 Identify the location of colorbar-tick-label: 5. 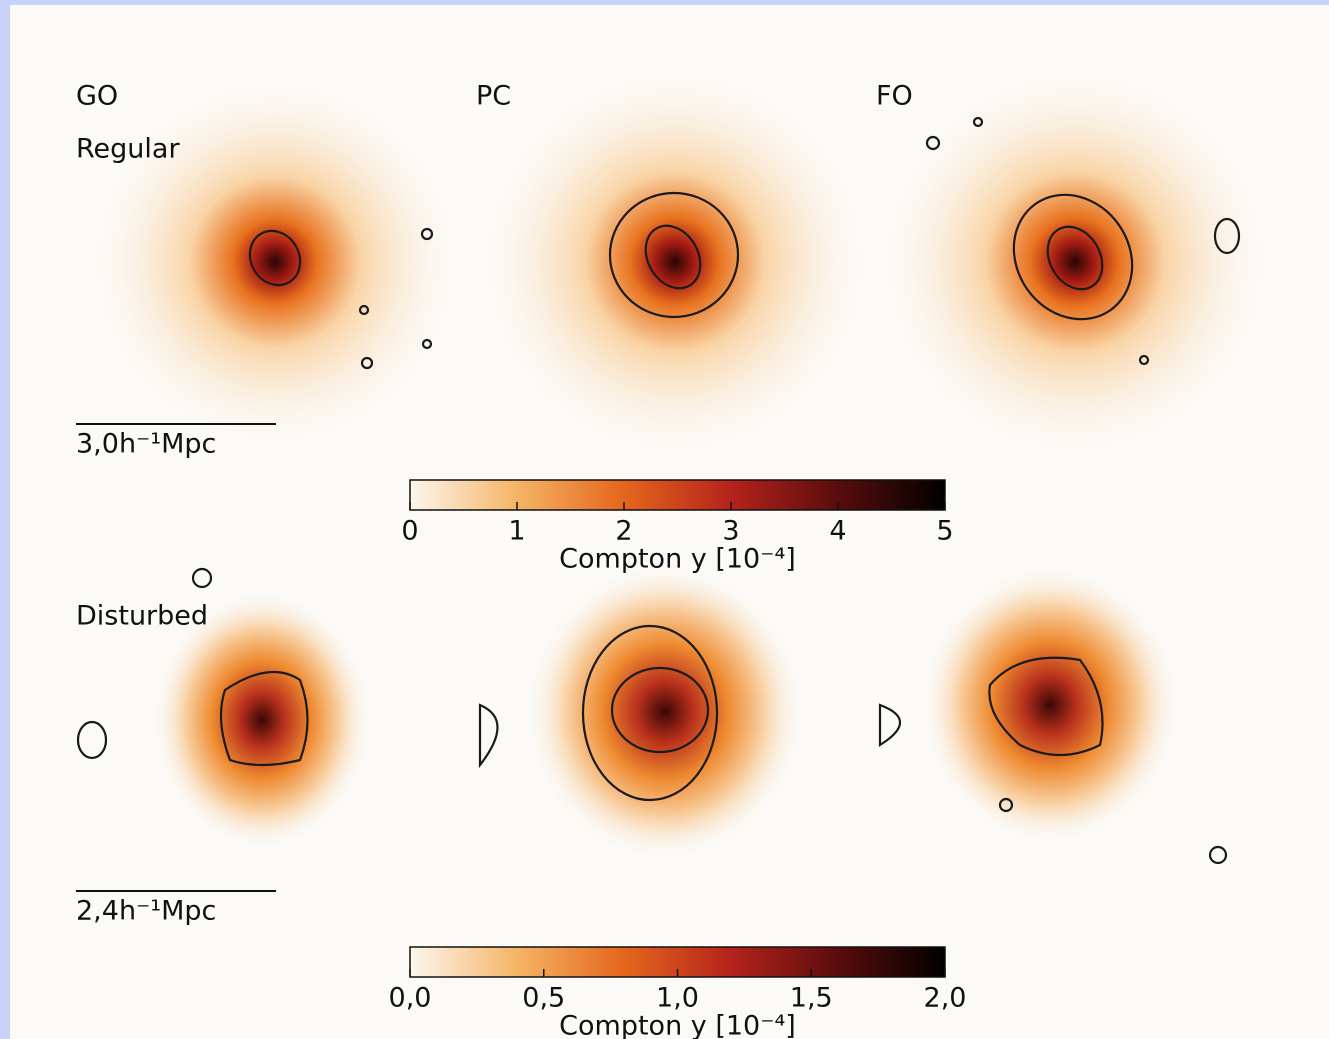
(944, 531).